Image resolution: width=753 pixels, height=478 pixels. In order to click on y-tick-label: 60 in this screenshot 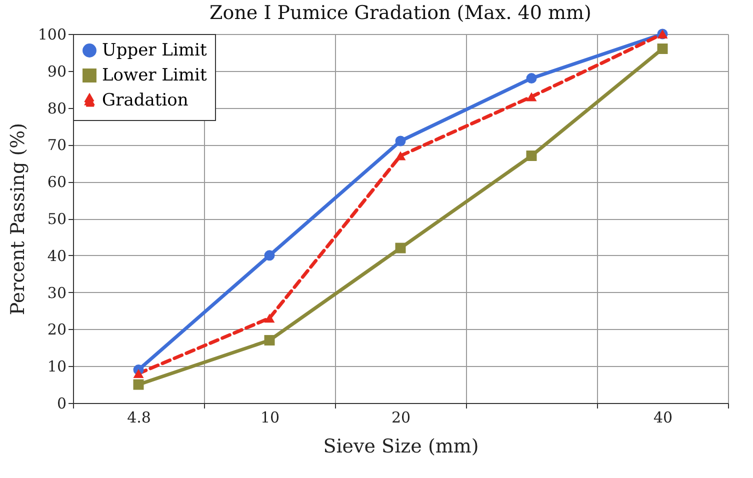, I will do `click(56, 182)`.